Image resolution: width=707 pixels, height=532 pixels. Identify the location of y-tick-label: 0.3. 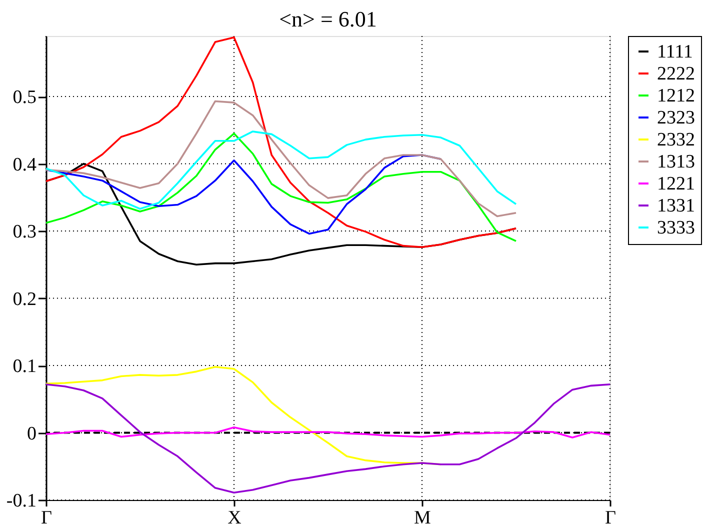
(24, 232).